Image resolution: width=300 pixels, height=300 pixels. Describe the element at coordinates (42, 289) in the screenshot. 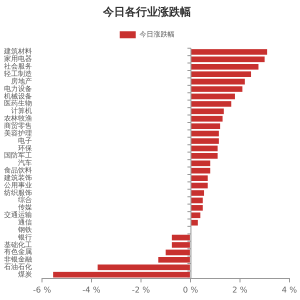

I see `x-tick-label: -6 %` at that location.